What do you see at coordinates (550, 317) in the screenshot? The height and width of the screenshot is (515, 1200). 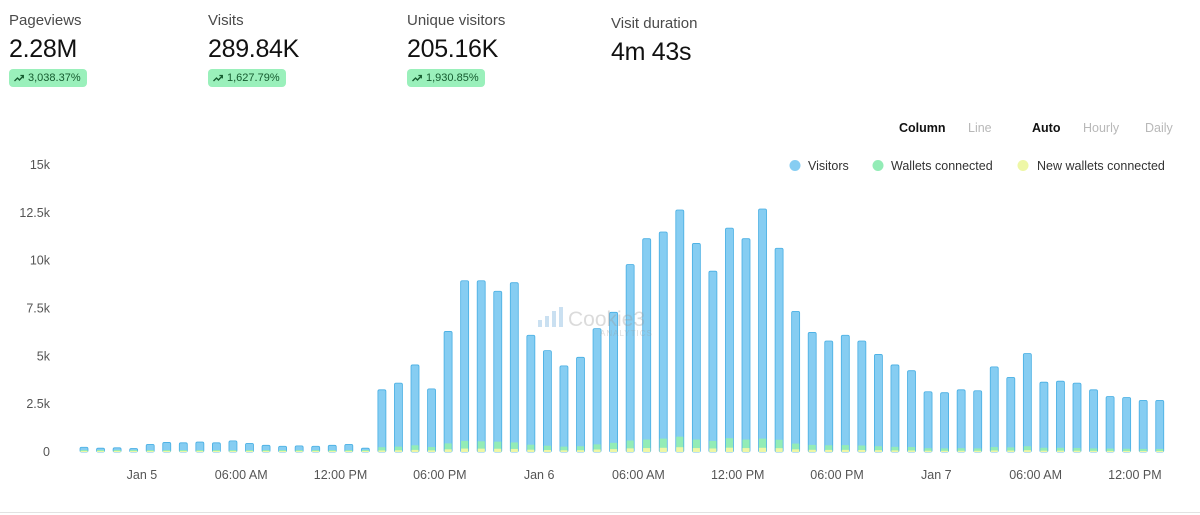 I see `watermark-logo-icon` at bounding box center [550, 317].